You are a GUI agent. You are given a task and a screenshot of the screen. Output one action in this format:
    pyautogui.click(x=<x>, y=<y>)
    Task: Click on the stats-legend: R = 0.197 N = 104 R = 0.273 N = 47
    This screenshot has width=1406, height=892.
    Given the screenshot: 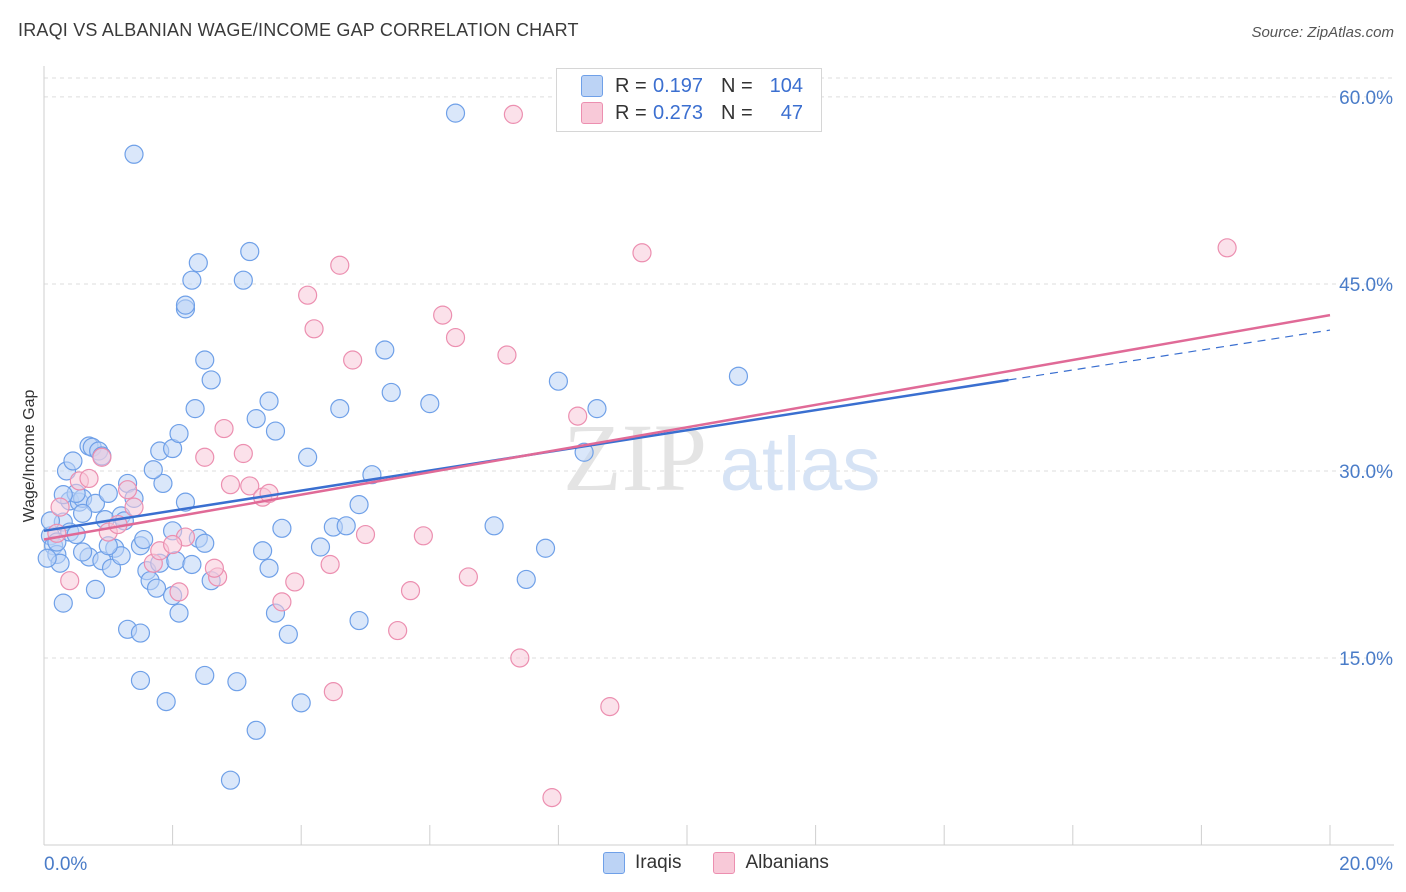 What is the action you would take?
    pyautogui.click(x=689, y=100)
    